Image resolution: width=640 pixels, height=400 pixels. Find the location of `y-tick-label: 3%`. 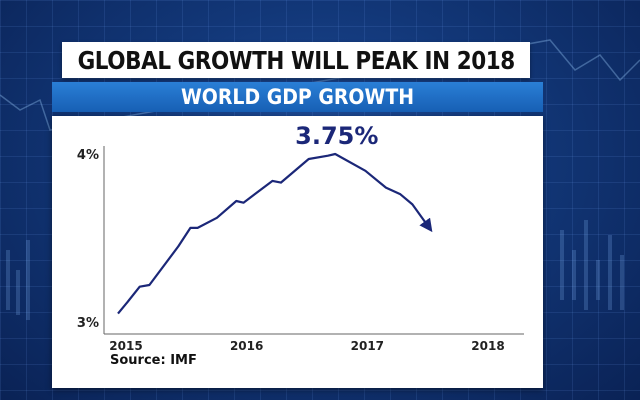

y-tick-label: 3% is located at coordinates (88, 323).